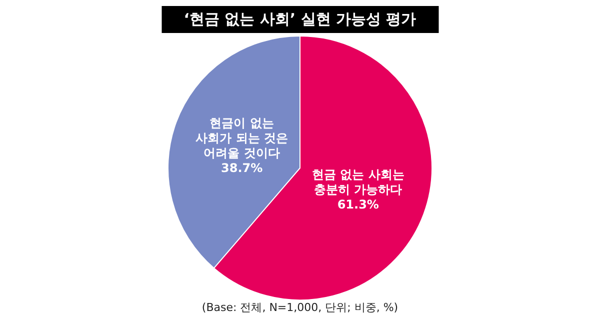 The width and height of the screenshot is (600, 330). I want to click on slice-label: 현금이 없는 사회가 되는 것은 어려울 것이다, so click(241, 139).